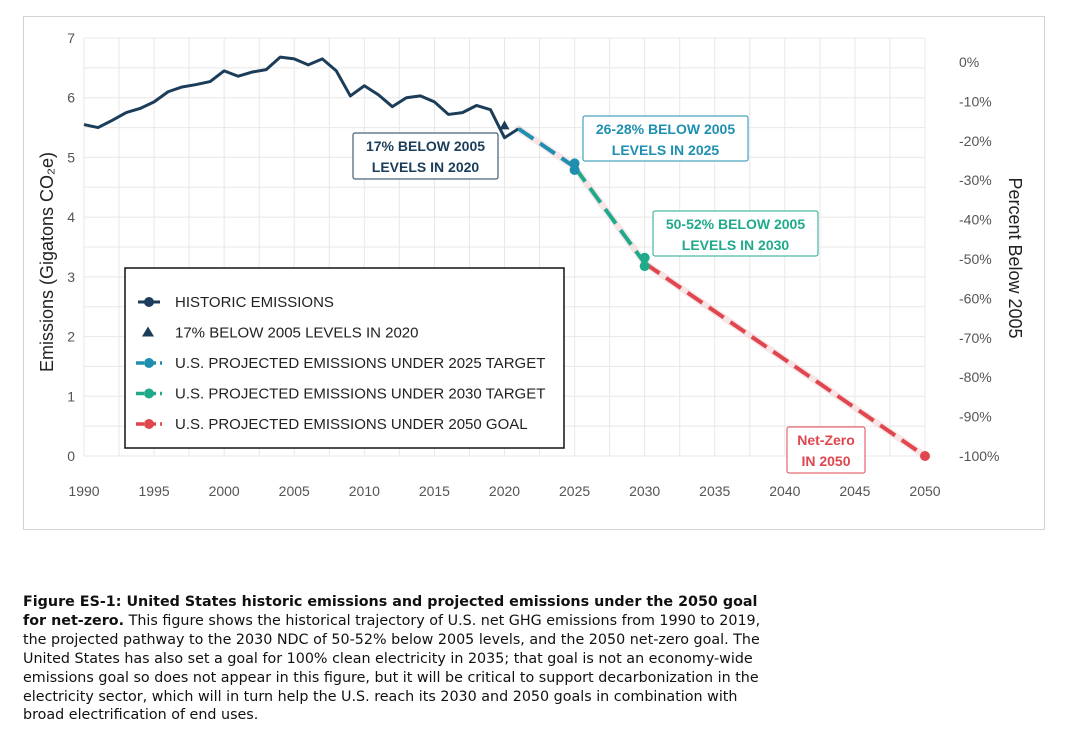 The height and width of the screenshot is (752, 1080). What do you see at coordinates (296, 333) in the screenshot?
I see `legend-label: 17% BELOW 2005 LEVELS IN 2020` at bounding box center [296, 333].